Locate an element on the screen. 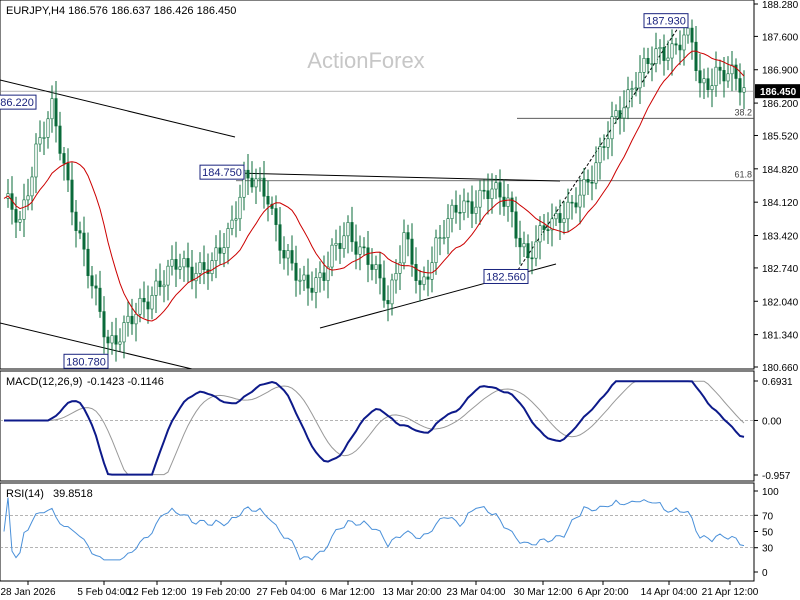  rsi-line is located at coordinates (374, 529).